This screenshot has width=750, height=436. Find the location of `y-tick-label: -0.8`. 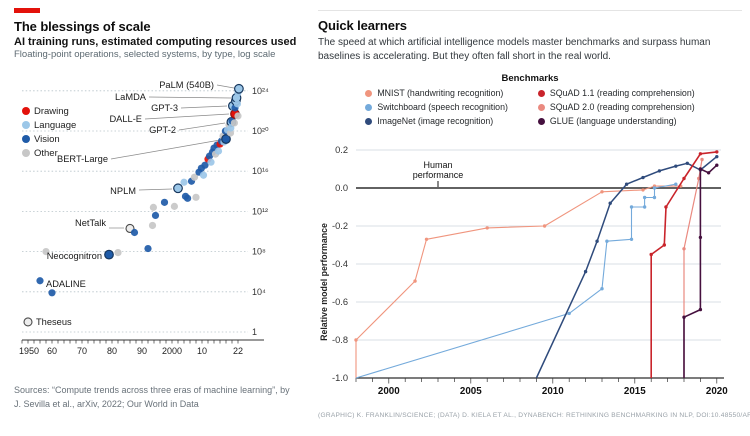

y-tick-label: -0.8 is located at coordinates (340, 340).